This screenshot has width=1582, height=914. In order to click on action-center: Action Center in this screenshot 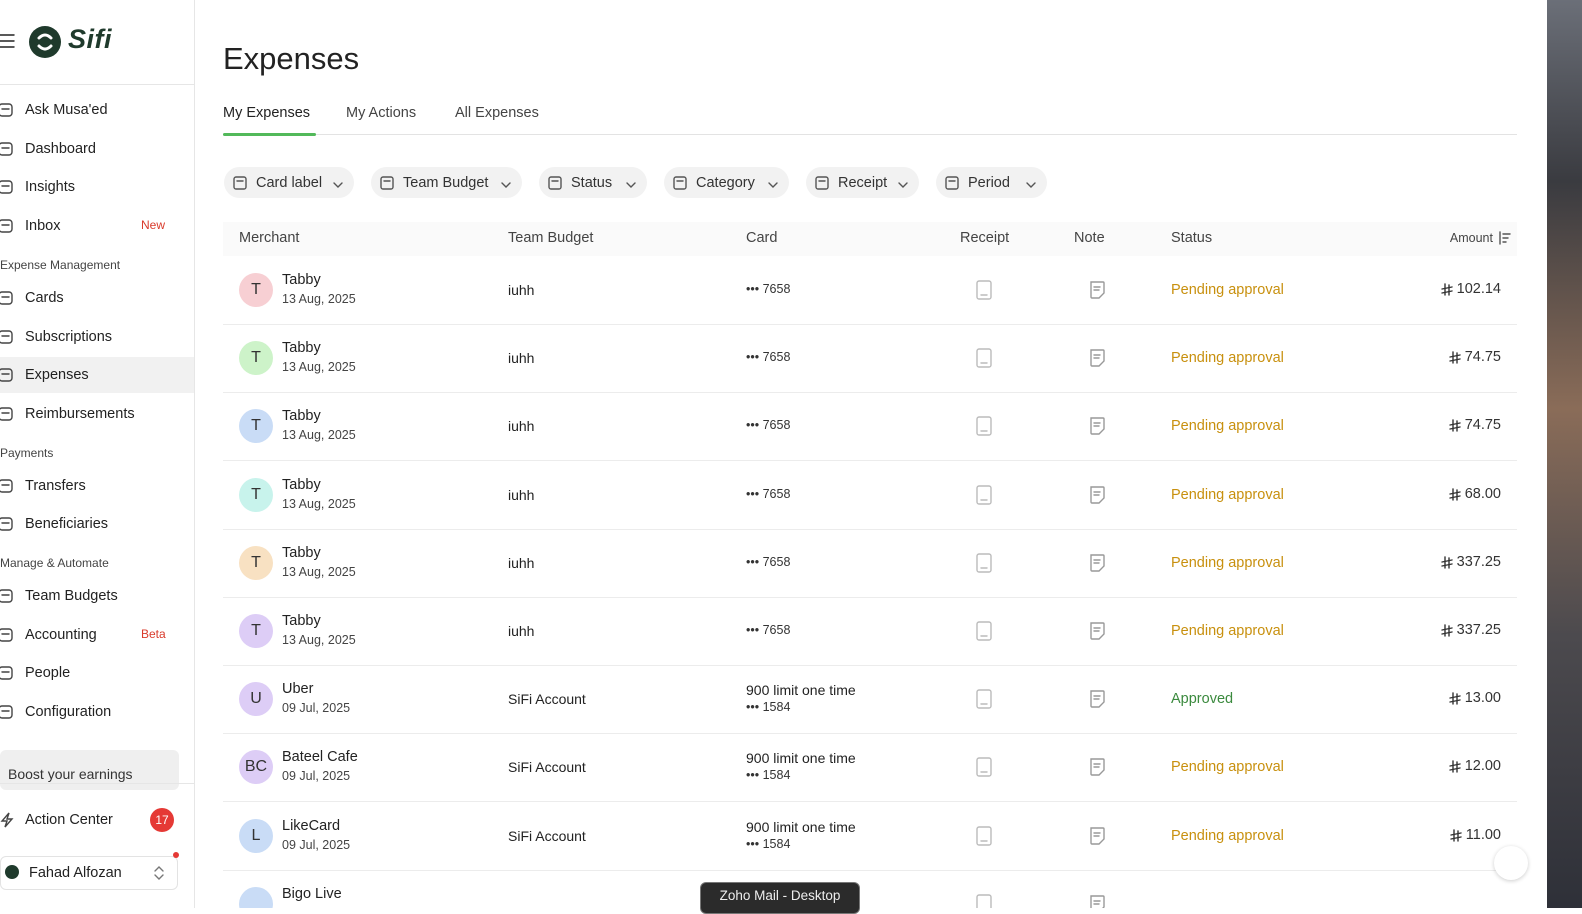, I will do `click(69, 820)`.